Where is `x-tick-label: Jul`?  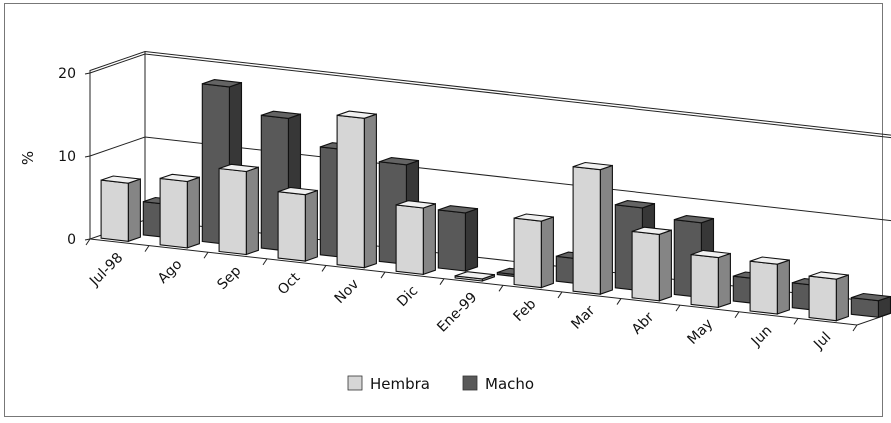 x-tick-label: Jul is located at coordinates (822, 341).